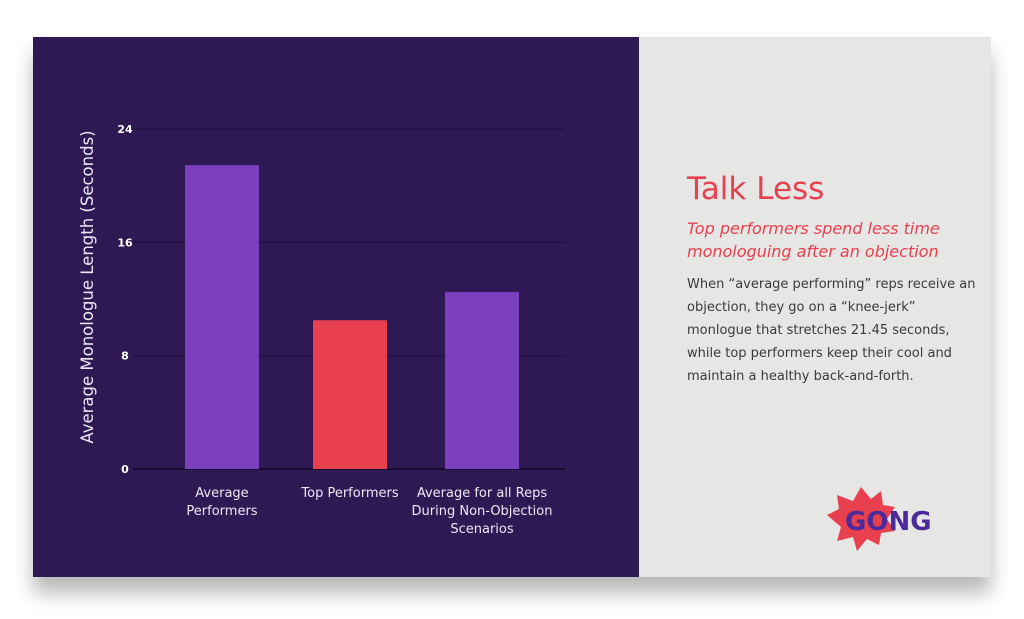 Image resolution: width=1024 pixels, height=619 pixels. Describe the element at coordinates (221, 502) in the screenshot. I see `x-tick-label: Average Performers` at that location.